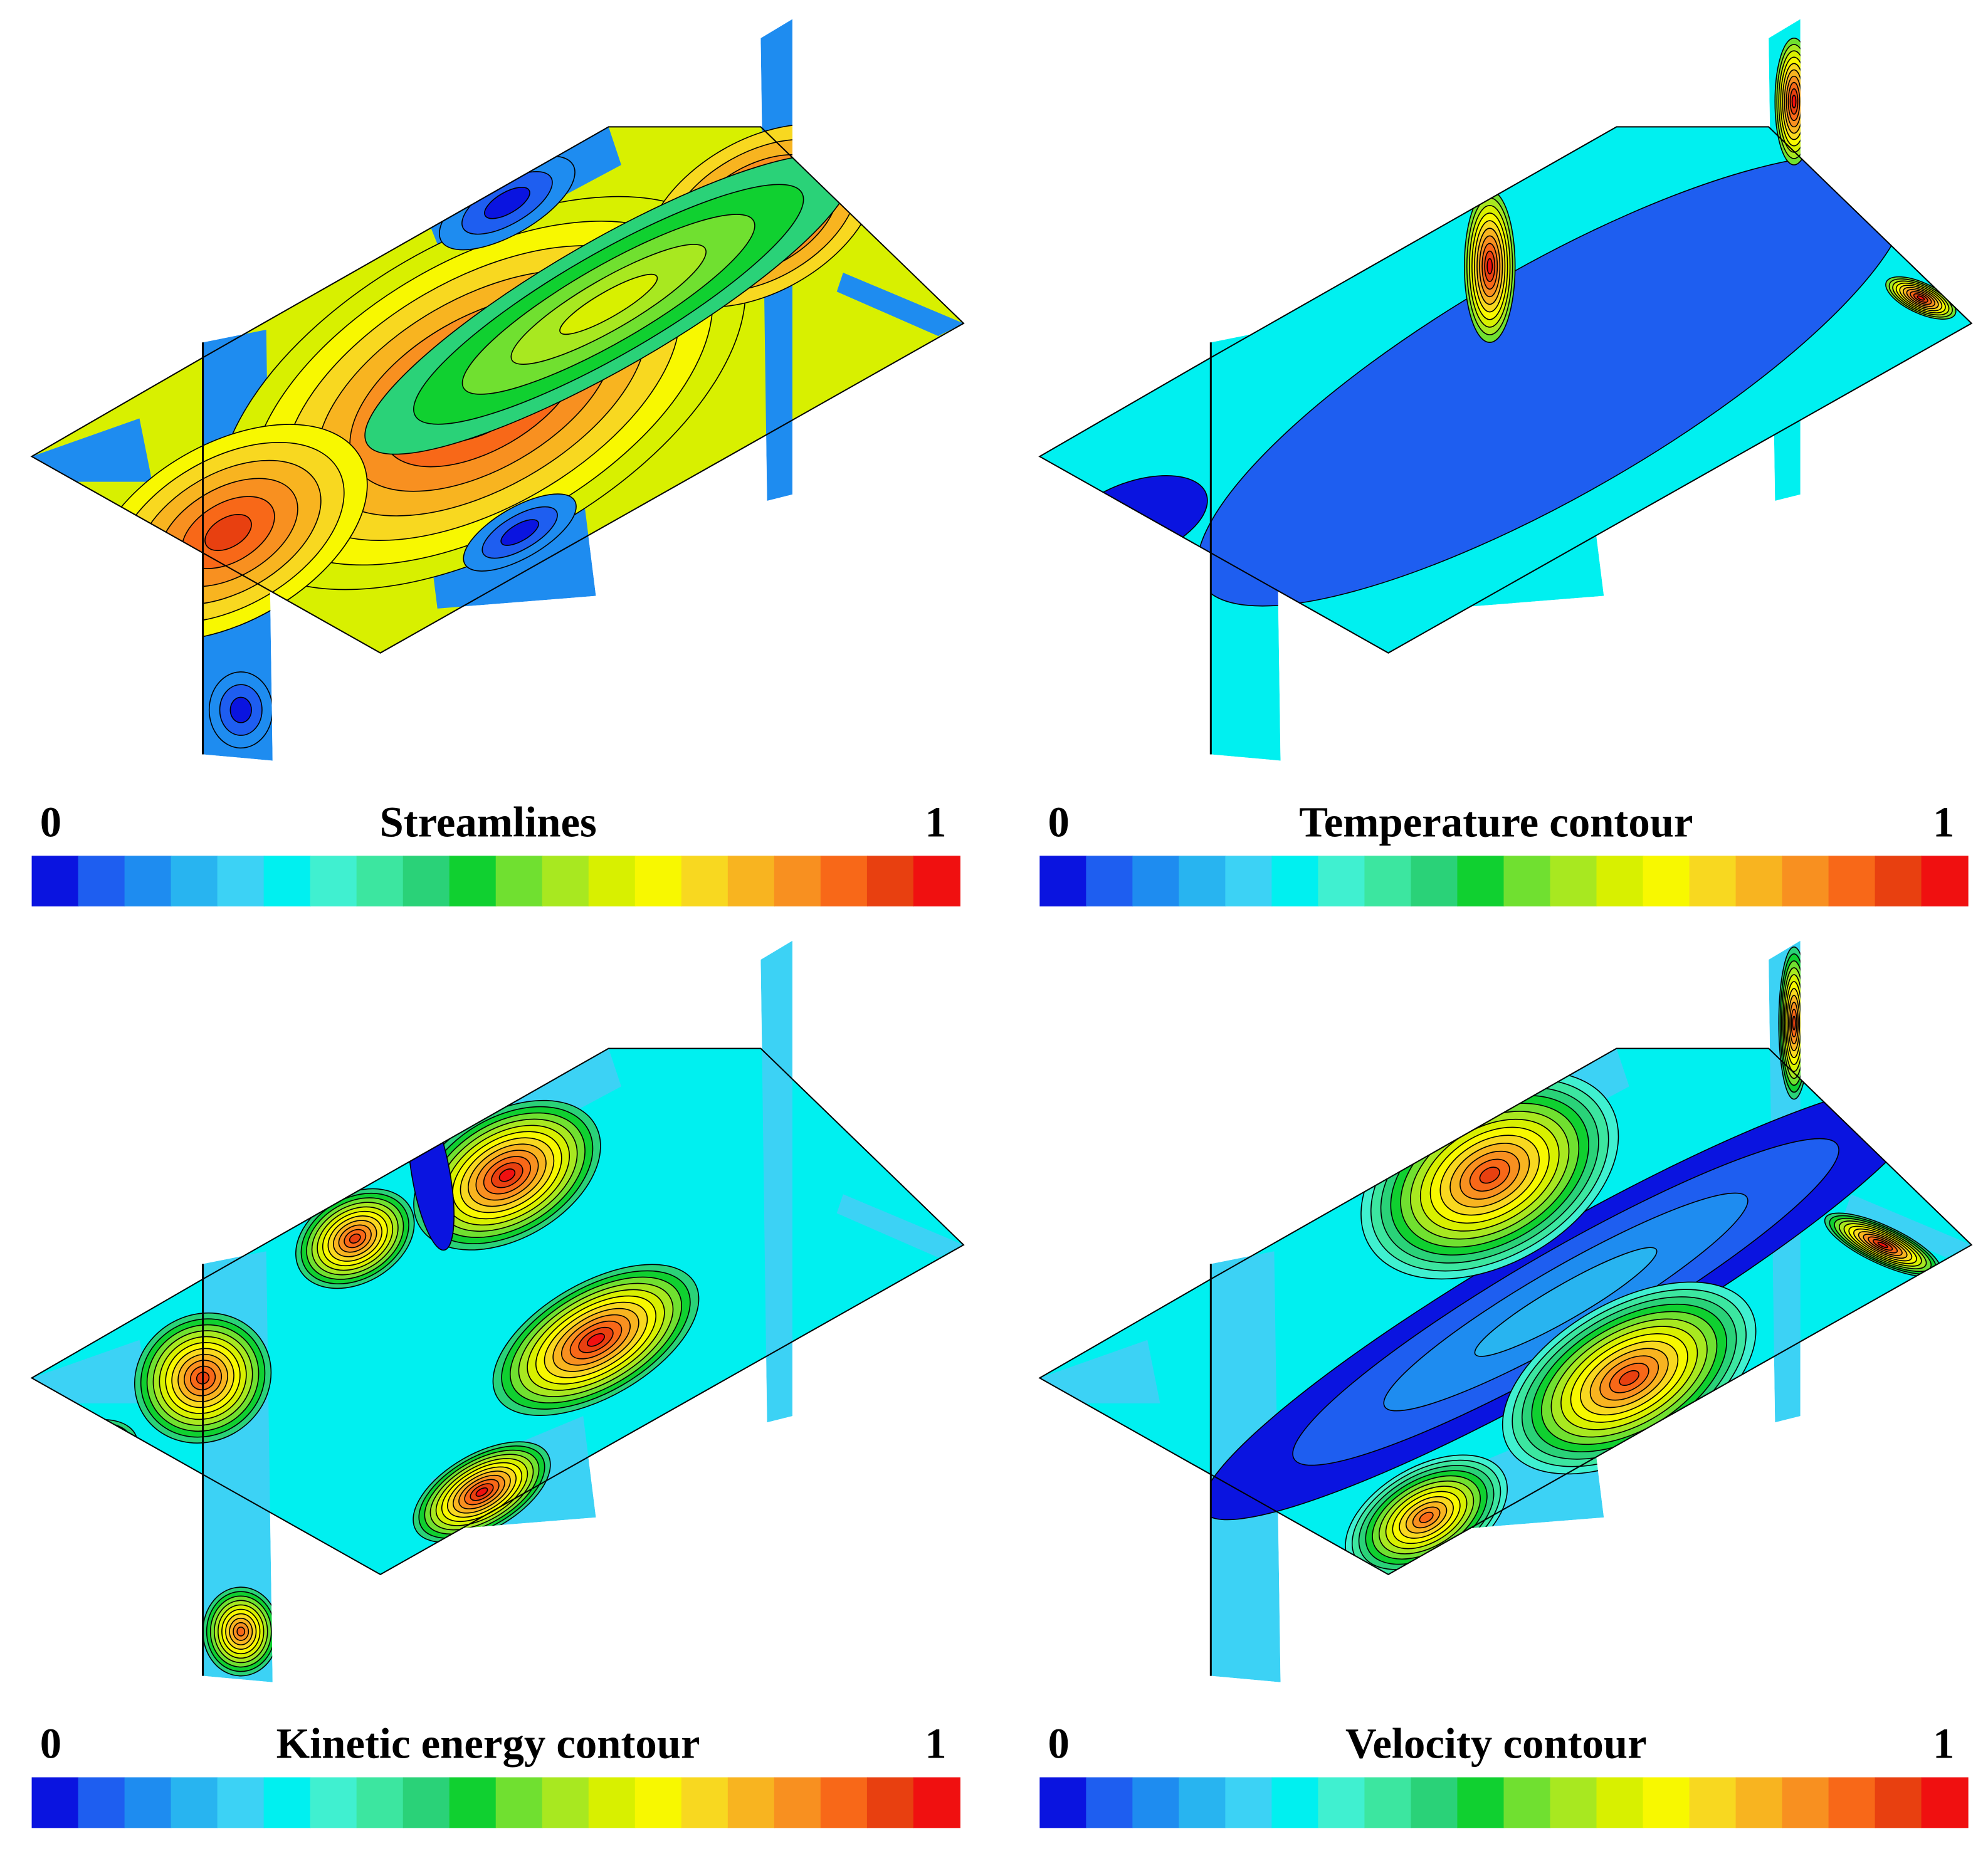 The width and height of the screenshot is (1988, 1856). Describe the element at coordinates (1496, 1744) in the screenshot. I see `colorbar-title: Velocity contour` at that location.